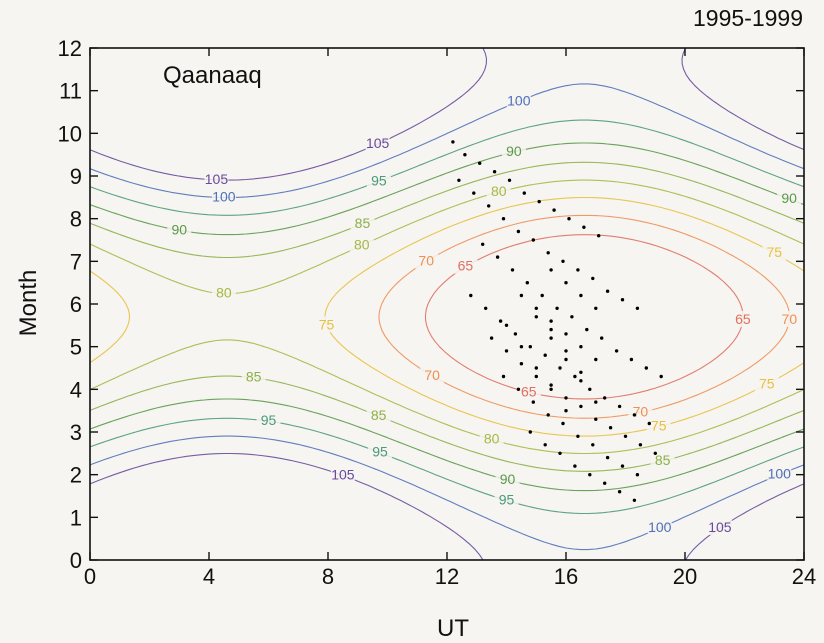 This screenshot has height=643, width=824. Describe the element at coordinates (76, 389) in the screenshot. I see `y-tick-label: 4` at that location.